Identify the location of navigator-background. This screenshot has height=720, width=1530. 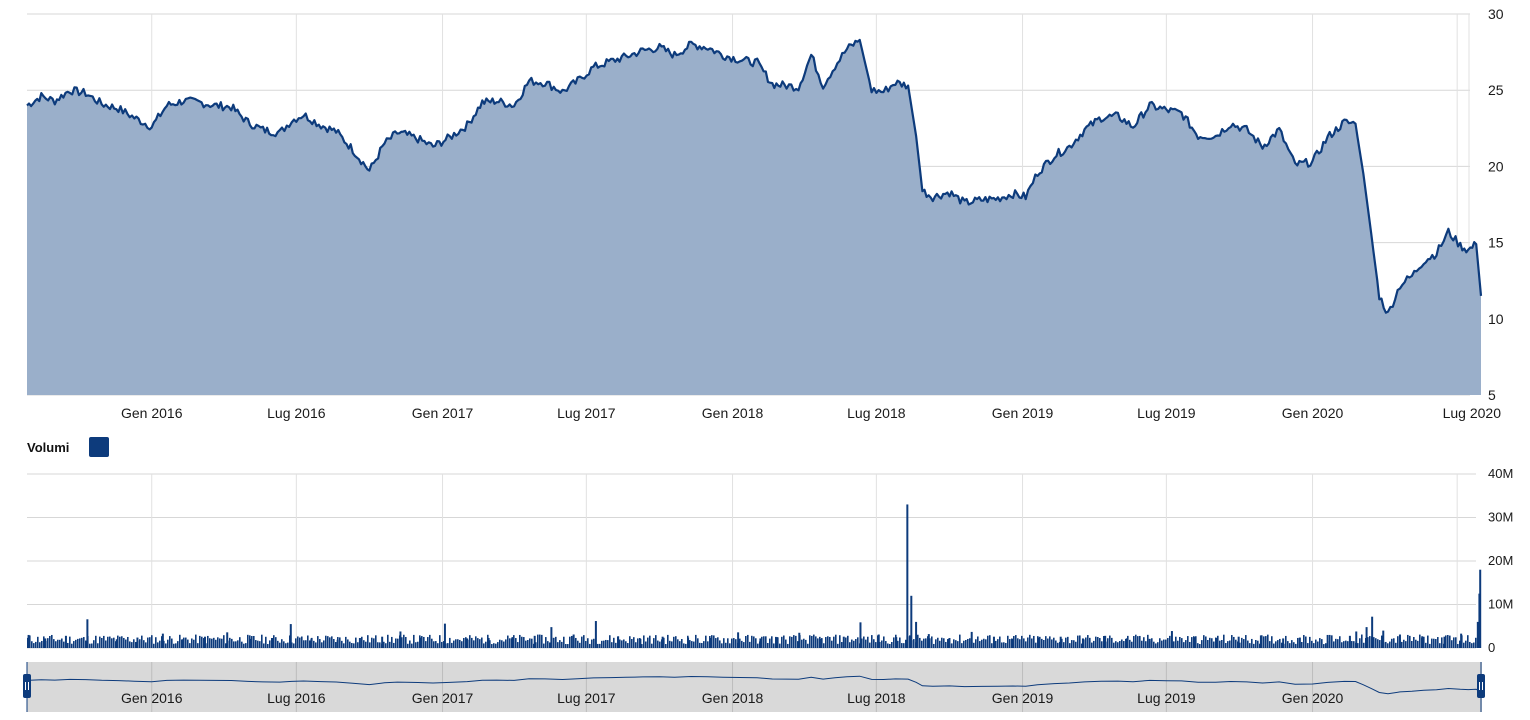
(754, 687).